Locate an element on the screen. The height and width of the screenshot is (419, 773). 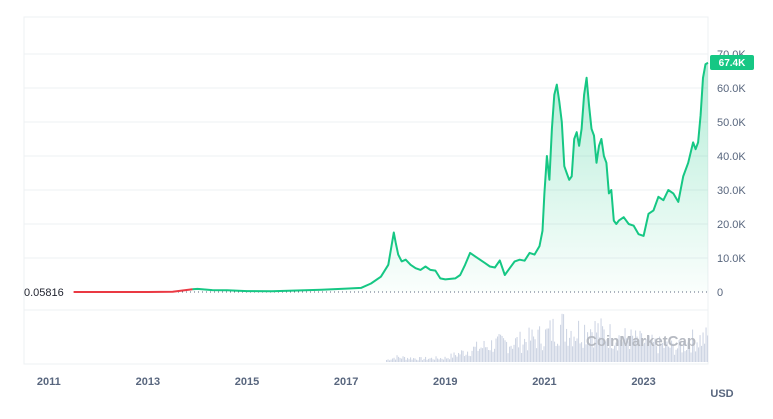
x-tick-label: 2023 is located at coordinates (643, 382).